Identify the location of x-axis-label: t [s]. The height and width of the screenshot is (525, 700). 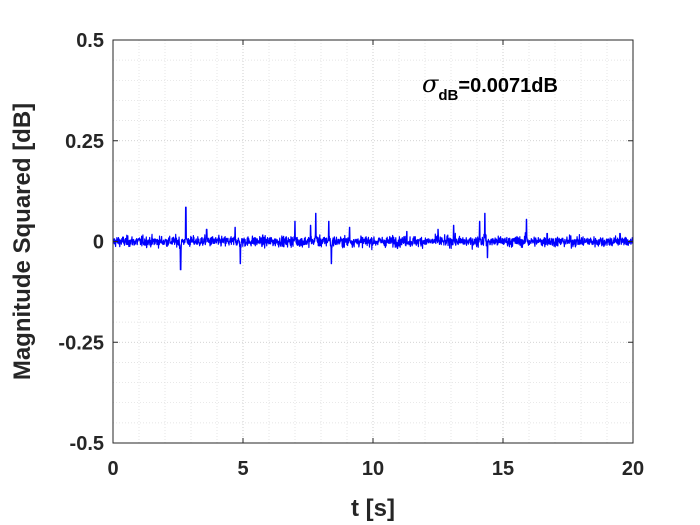
(373, 508).